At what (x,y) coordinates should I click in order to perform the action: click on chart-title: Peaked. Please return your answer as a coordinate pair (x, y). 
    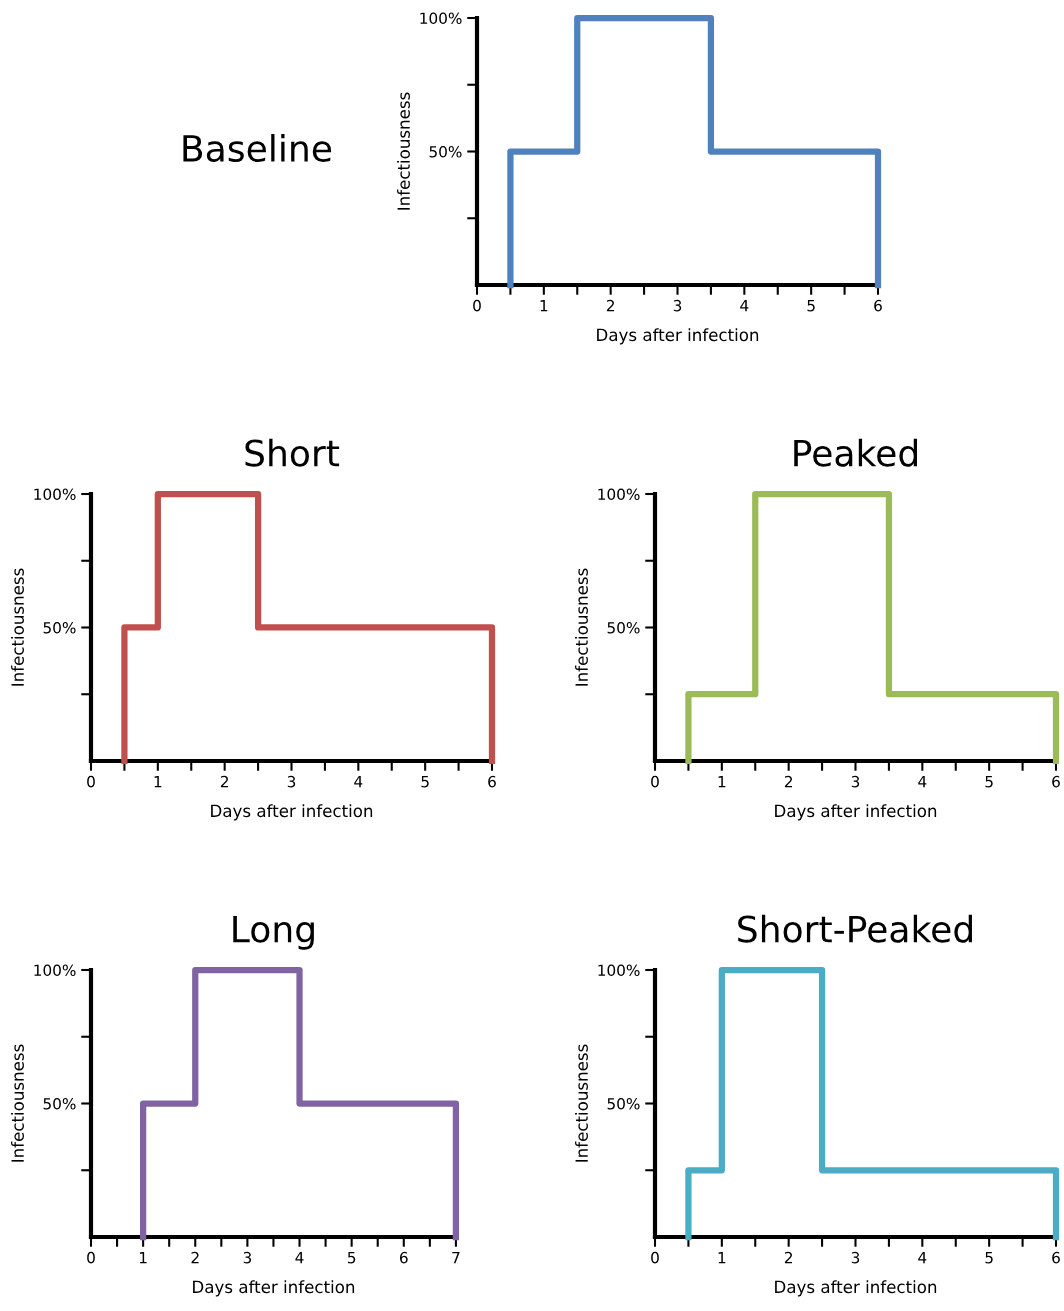
    Looking at the image, I should click on (855, 452).